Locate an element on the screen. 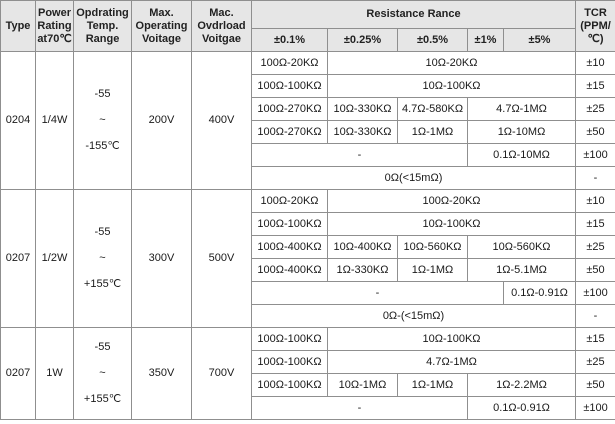 The image size is (615, 424). overload-voltage-cell: 400V is located at coordinates (221, 120).